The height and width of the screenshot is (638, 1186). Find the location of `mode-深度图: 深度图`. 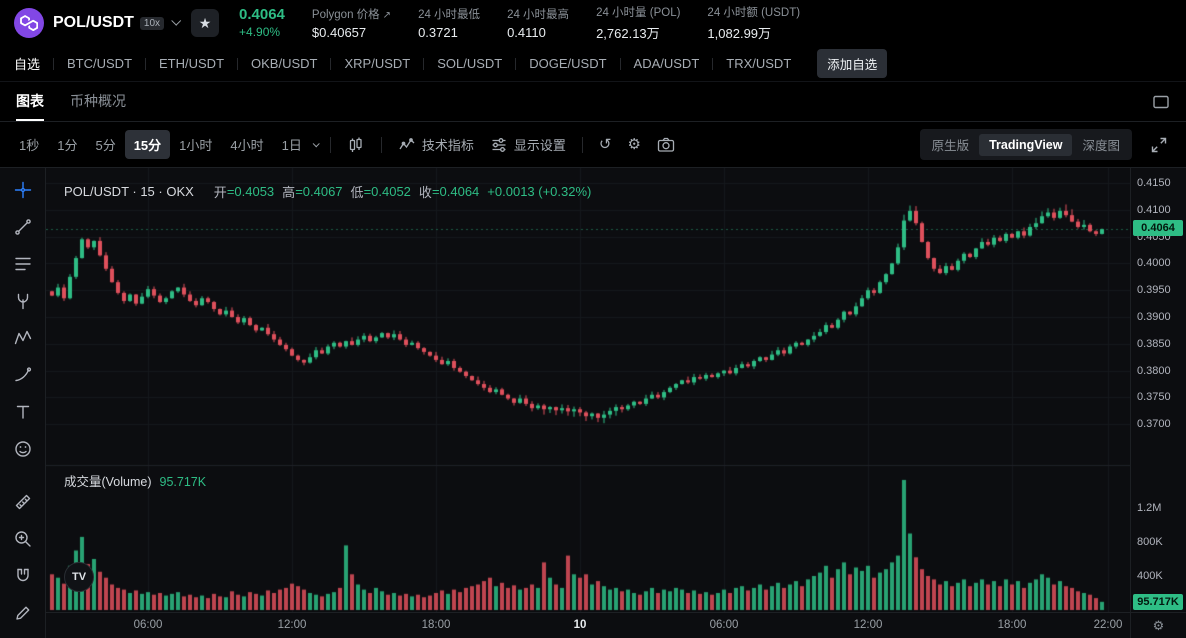

mode-深度图: 深度图 is located at coordinates (1101, 146).